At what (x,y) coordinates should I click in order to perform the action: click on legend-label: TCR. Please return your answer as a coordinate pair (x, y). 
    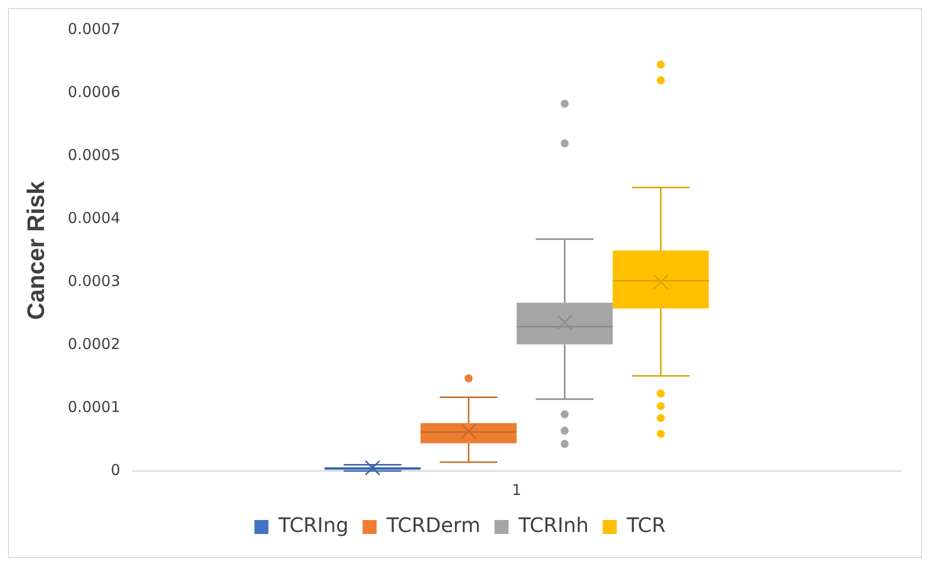
    Looking at the image, I should click on (646, 525).